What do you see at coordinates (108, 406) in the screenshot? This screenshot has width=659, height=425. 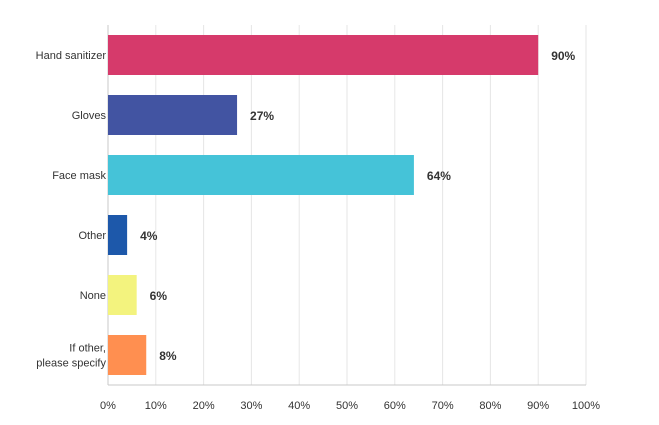 I see `x-tick-label: 0%` at bounding box center [108, 406].